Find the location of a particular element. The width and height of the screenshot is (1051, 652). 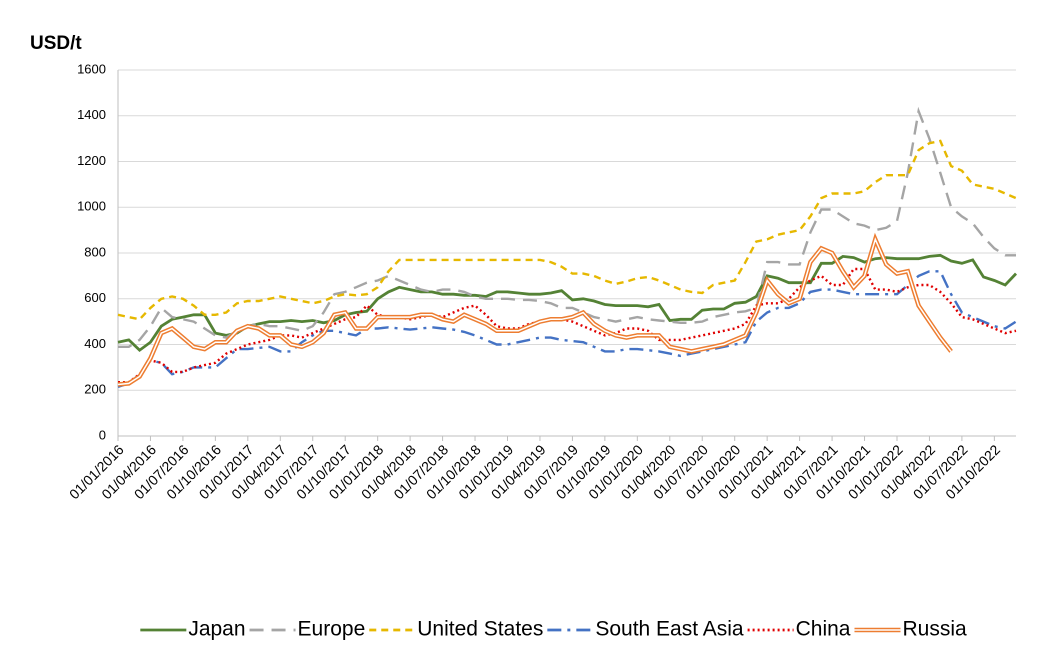

legend-label: United States is located at coordinates (480, 629).